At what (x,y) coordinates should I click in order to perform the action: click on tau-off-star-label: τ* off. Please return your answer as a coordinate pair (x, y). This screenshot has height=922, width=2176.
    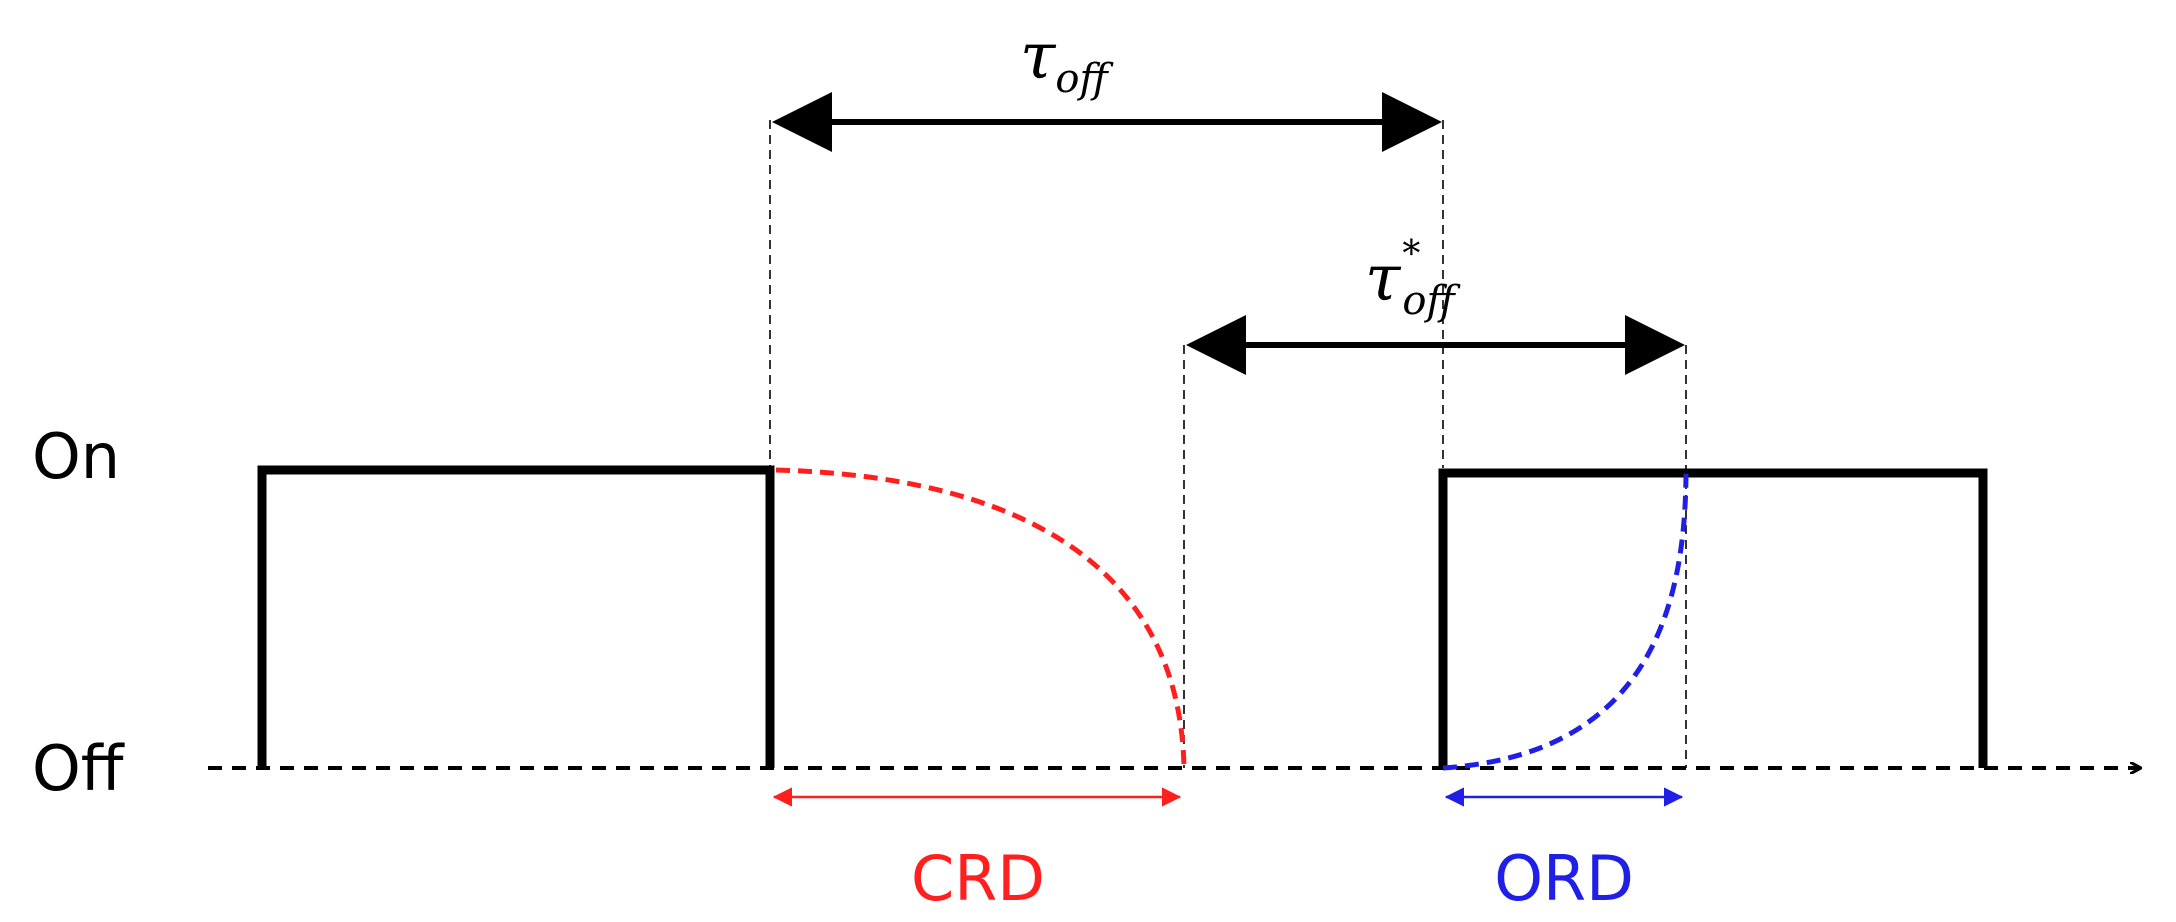
    Looking at the image, I should click on (1413, 279).